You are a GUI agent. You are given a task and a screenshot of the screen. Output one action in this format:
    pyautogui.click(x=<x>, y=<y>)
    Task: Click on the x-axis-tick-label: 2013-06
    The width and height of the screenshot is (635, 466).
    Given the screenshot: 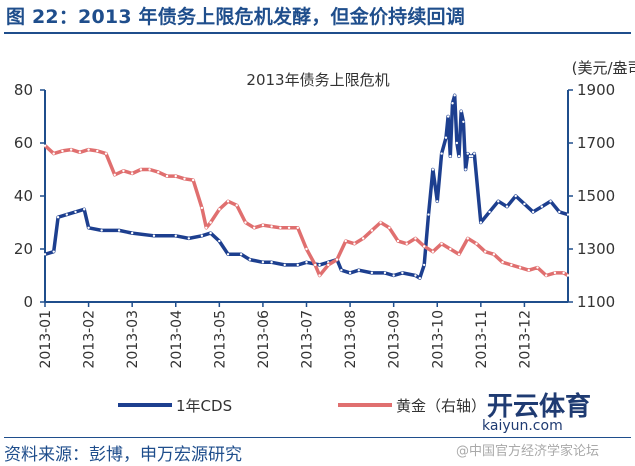 What is the action you would take?
    pyautogui.click(x=264, y=339)
    